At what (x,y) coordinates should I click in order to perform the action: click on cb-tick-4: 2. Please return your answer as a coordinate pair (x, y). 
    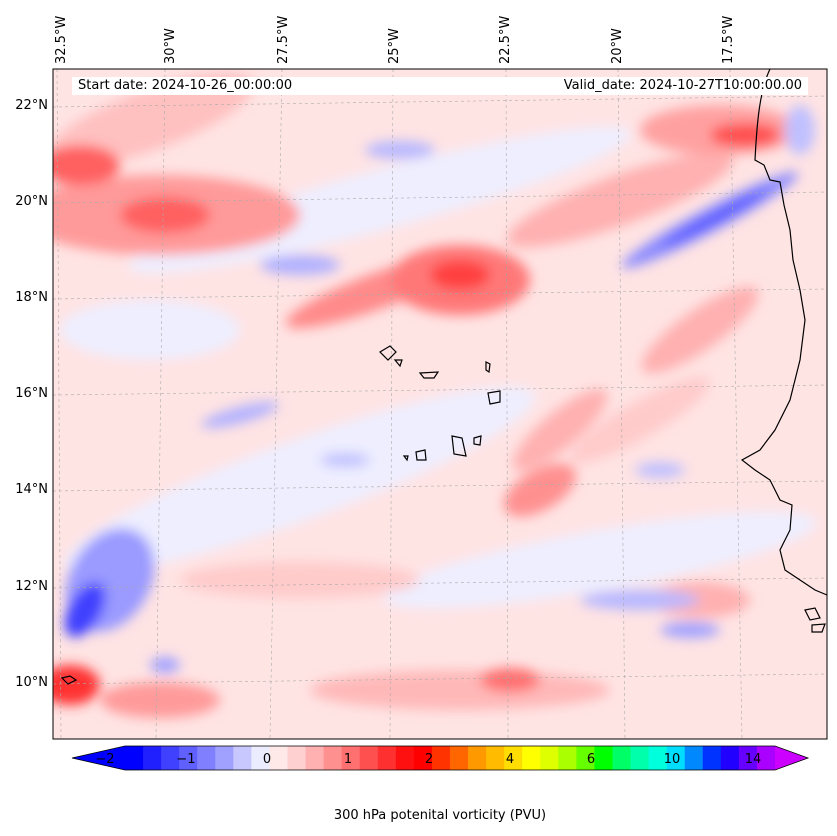
    Looking at the image, I should click on (429, 759).